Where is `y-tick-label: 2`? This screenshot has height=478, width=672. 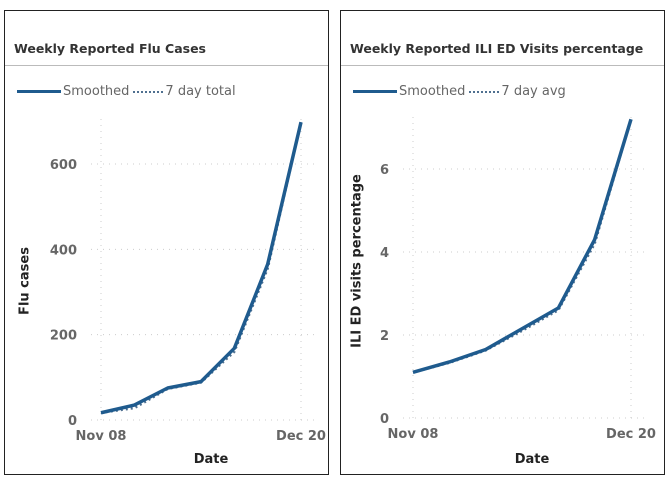 y-tick-label: 2 is located at coordinates (384, 336).